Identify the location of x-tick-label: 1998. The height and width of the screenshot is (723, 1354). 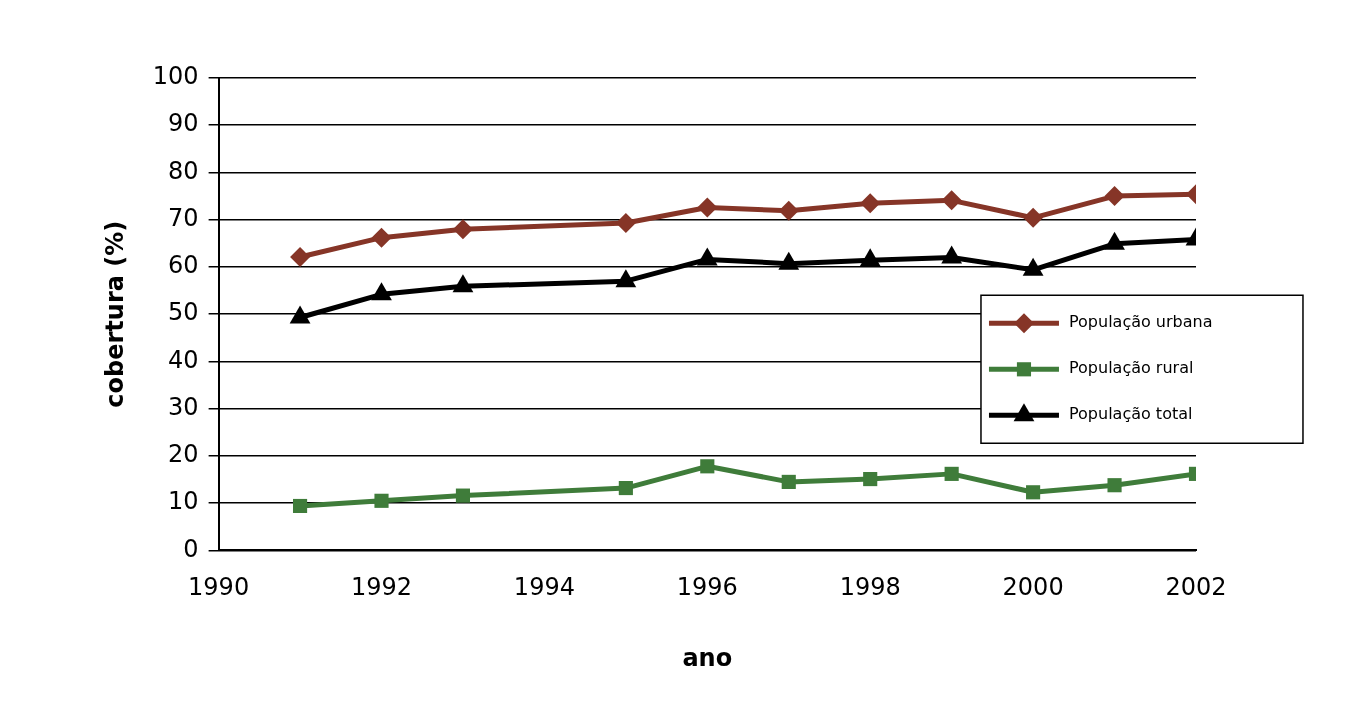
(870, 587).